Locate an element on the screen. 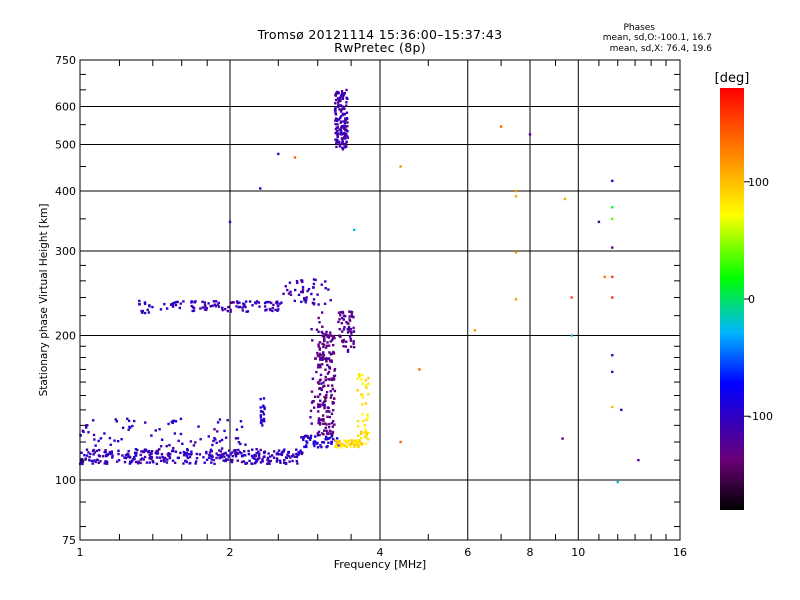 Image resolution: width=800 pixels, height=600 pixels. y-tick-label: 750 is located at coordinates (65, 60).